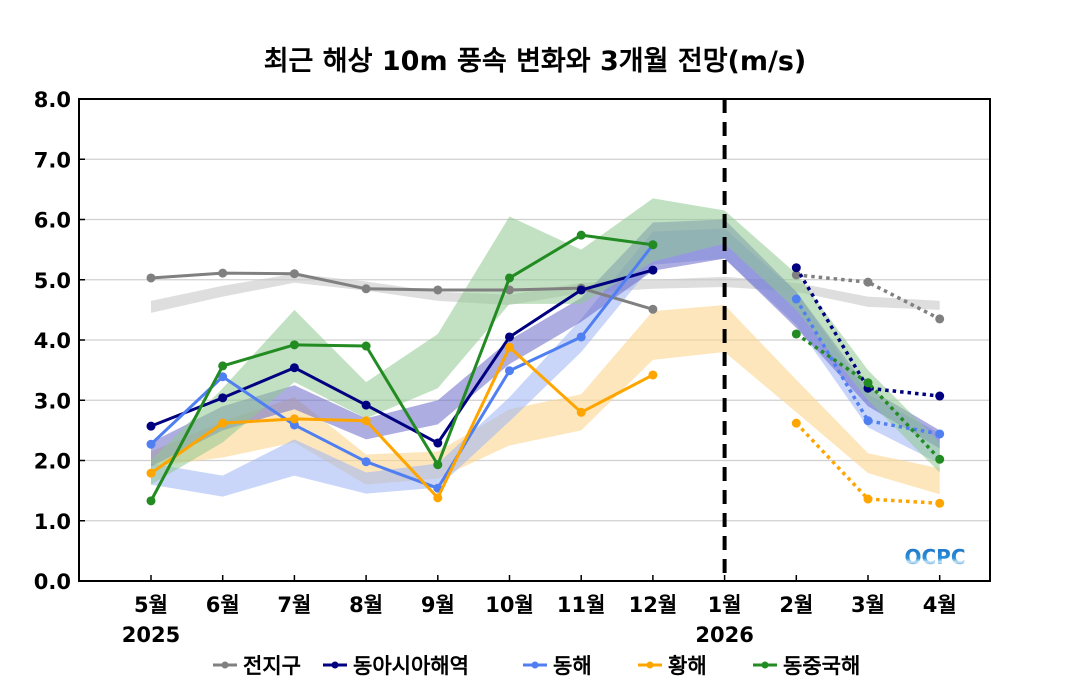  What do you see at coordinates (52, 462) in the screenshot?
I see `y-tick-label: 2.0` at bounding box center [52, 462].